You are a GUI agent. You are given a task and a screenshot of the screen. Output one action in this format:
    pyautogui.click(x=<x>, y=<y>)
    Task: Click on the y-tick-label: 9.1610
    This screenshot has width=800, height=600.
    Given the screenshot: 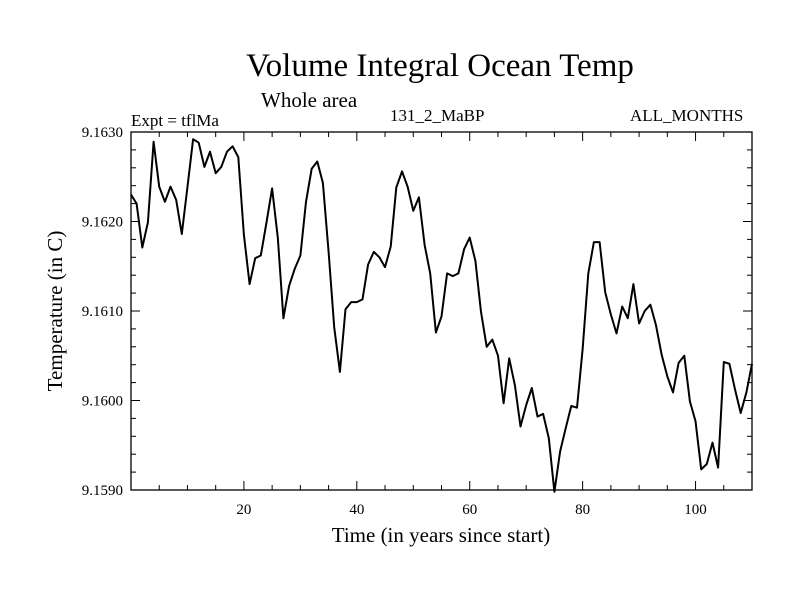 What is the action you would take?
    pyautogui.click(x=102, y=312)
    